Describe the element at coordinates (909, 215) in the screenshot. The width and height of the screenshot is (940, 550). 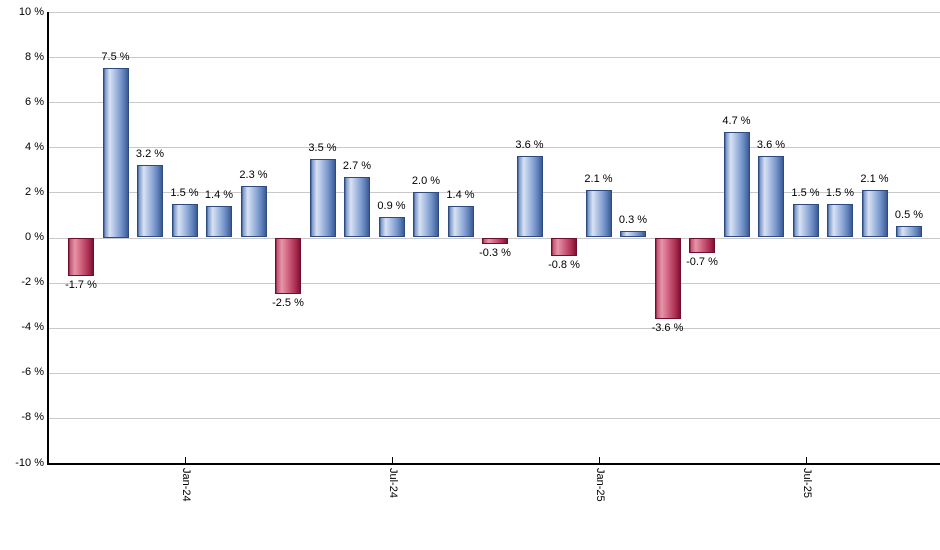
I see `bar-value-label: 0.5 %` at that location.